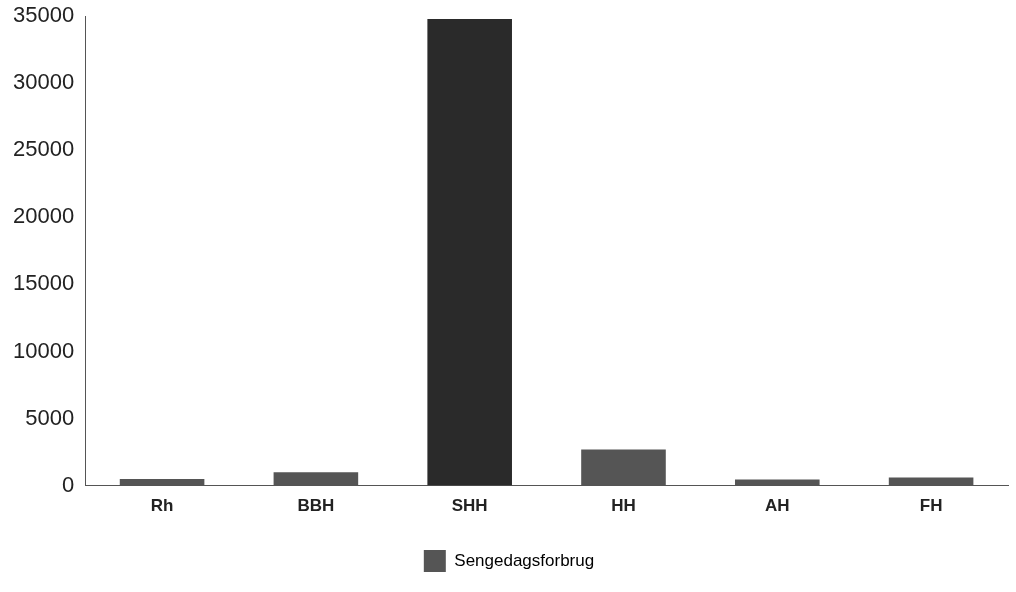  Describe the element at coordinates (316, 506) in the screenshot. I see `x-tick-label: BBH` at that location.